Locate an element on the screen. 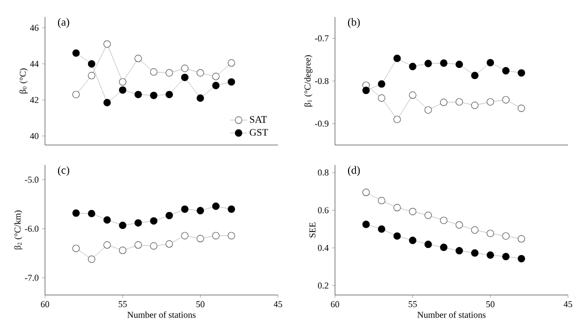 This screenshot has width=580, height=329. y-tick-label: 0.8 is located at coordinates (323, 172).